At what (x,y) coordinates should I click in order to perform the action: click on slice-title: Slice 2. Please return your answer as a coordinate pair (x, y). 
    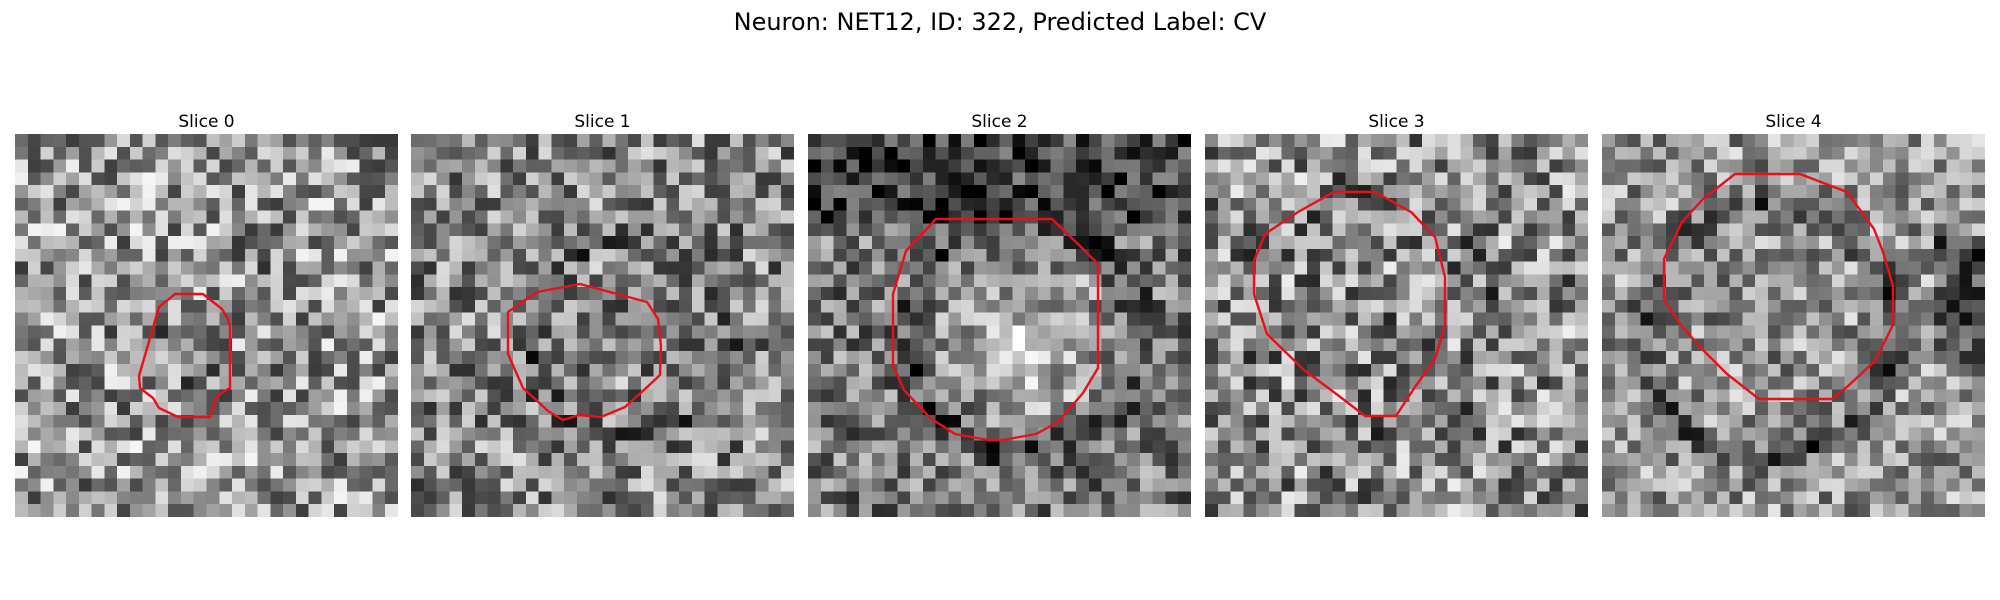
    Looking at the image, I should click on (999, 122).